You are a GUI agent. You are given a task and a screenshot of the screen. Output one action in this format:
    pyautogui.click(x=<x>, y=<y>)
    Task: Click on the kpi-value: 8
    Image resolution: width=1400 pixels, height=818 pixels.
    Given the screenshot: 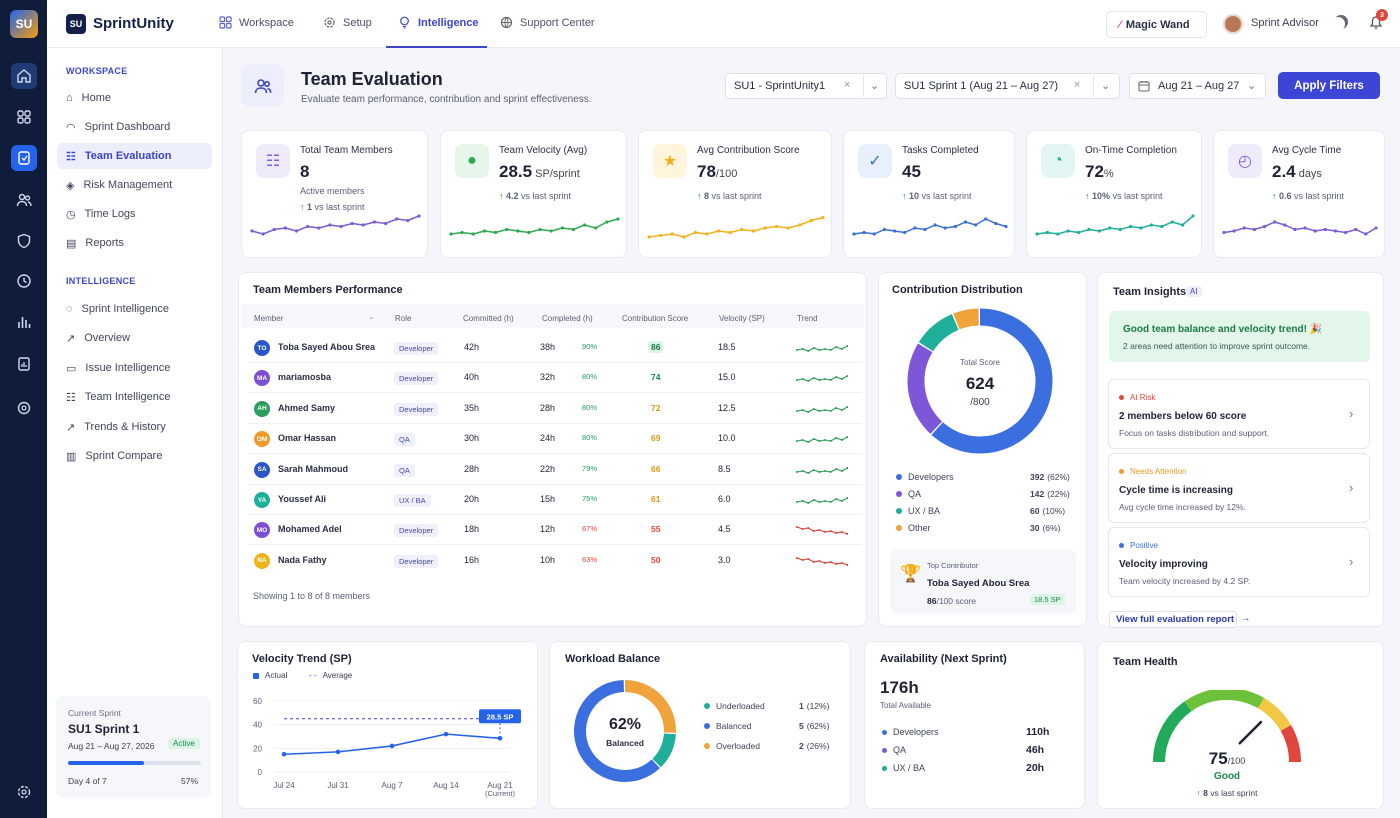 What is the action you would take?
    pyautogui.click(x=305, y=171)
    